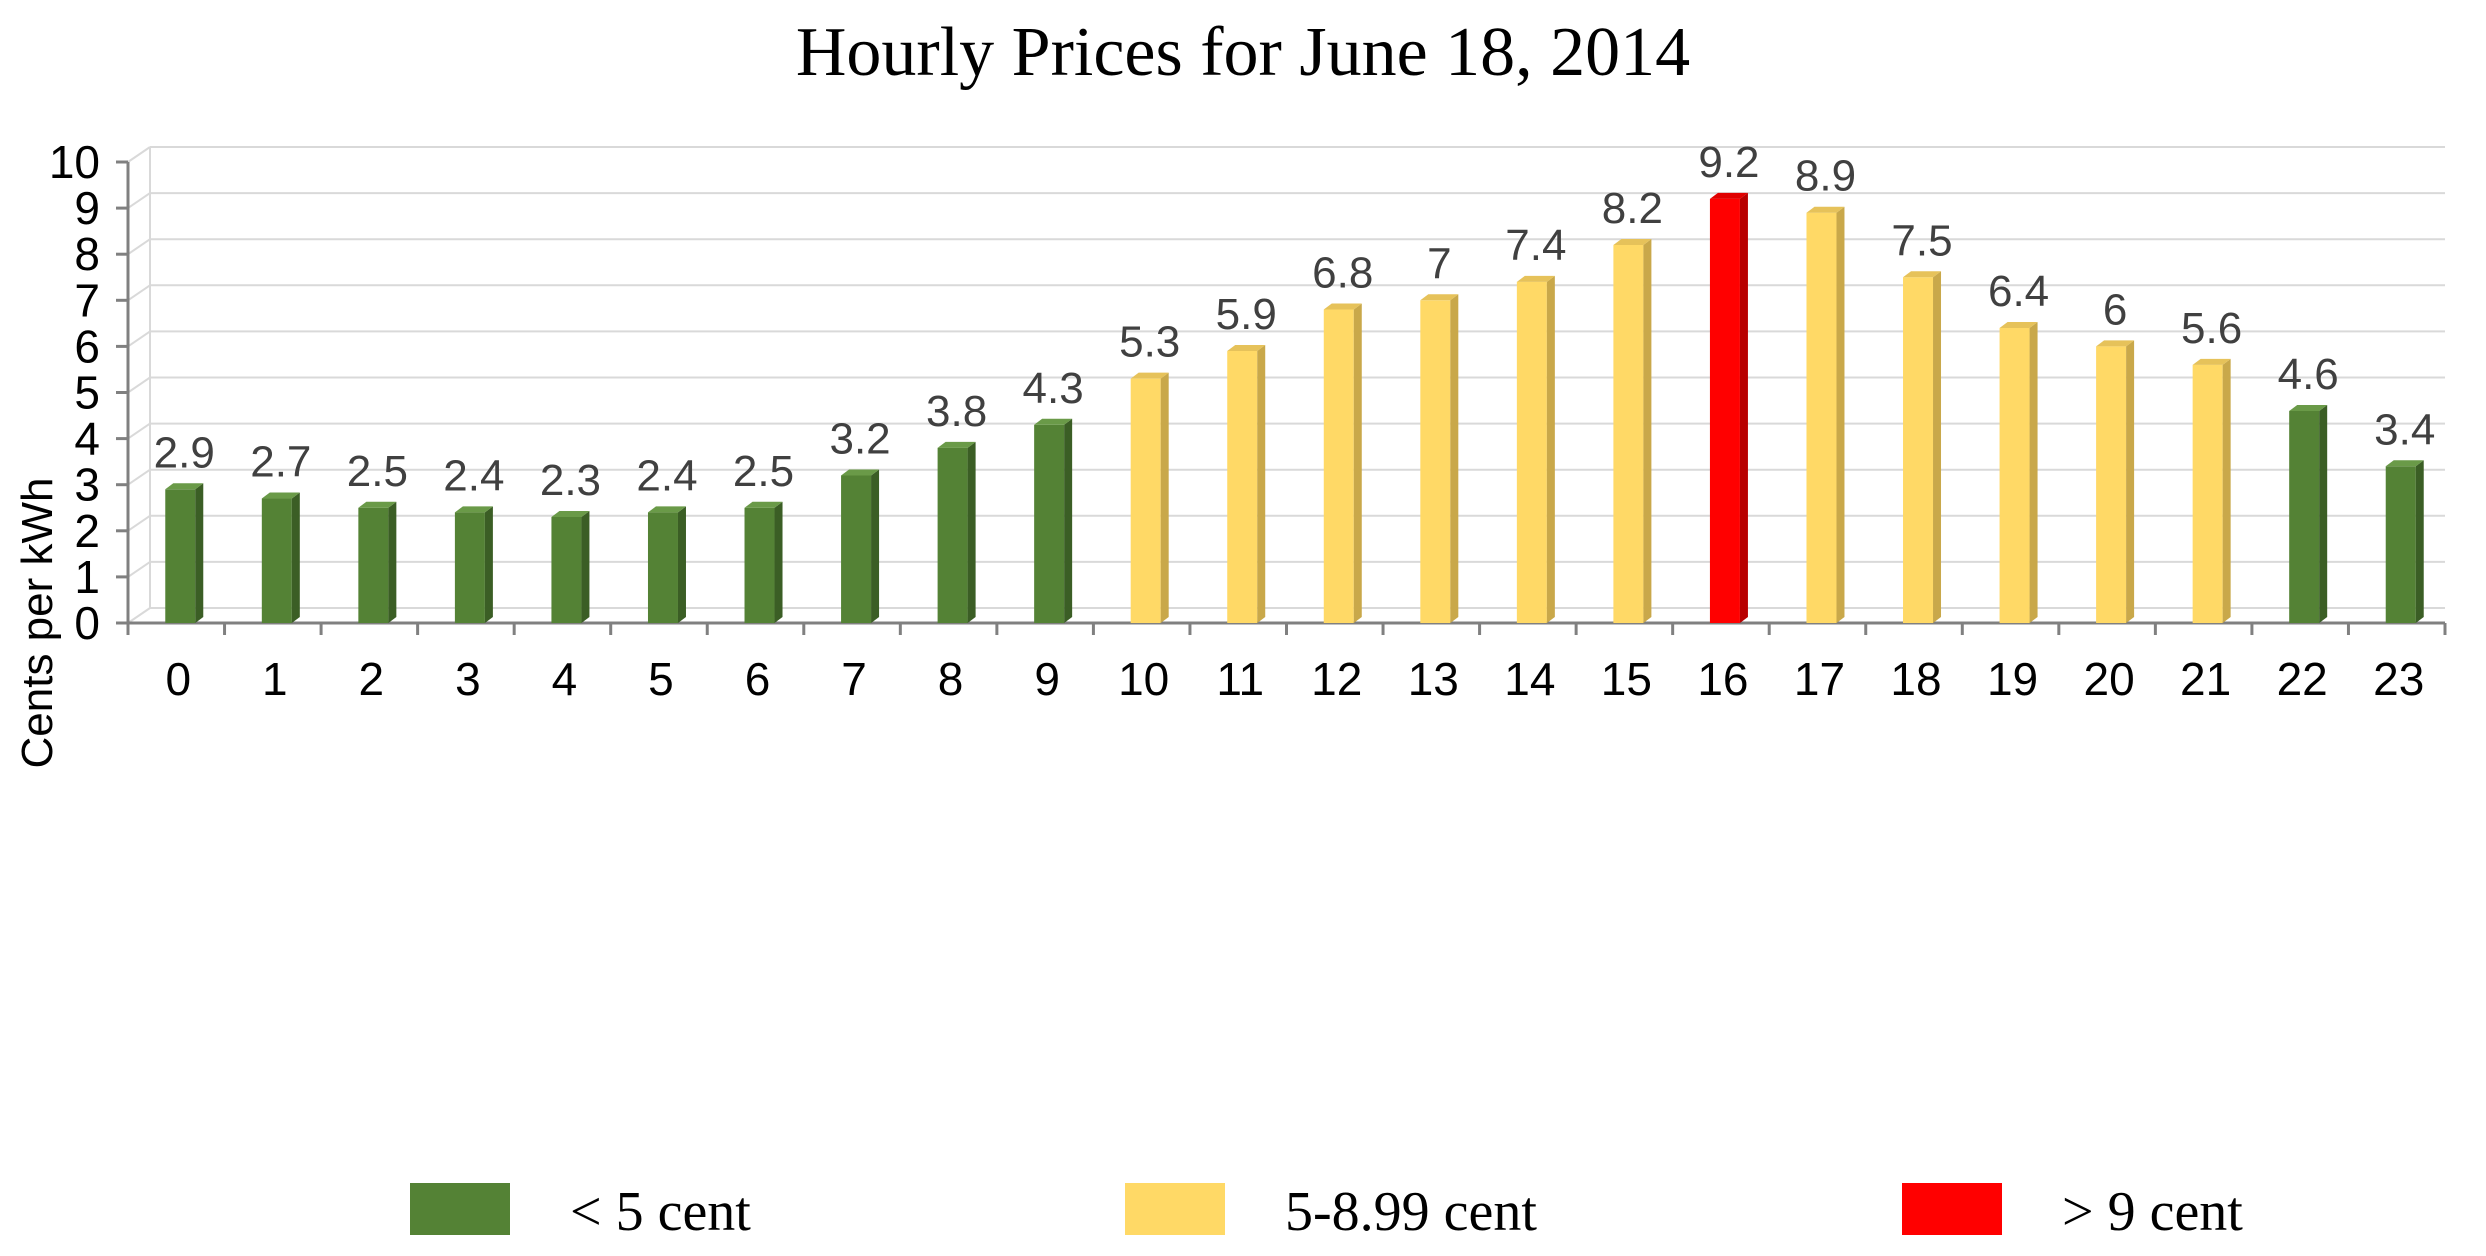  What do you see at coordinates (74, 162) in the screenshot?
I see `y-tick-label: 10` at bounding box center [74, 162].